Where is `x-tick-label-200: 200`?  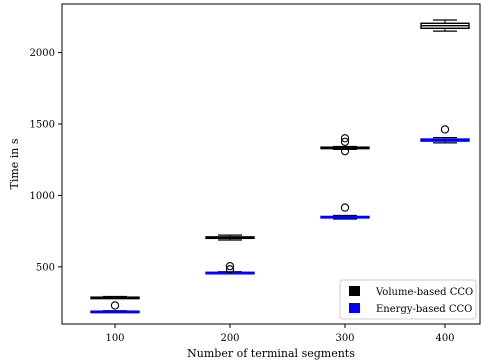
x-tick-label-200: 200 is located at coordinates (229, 338).